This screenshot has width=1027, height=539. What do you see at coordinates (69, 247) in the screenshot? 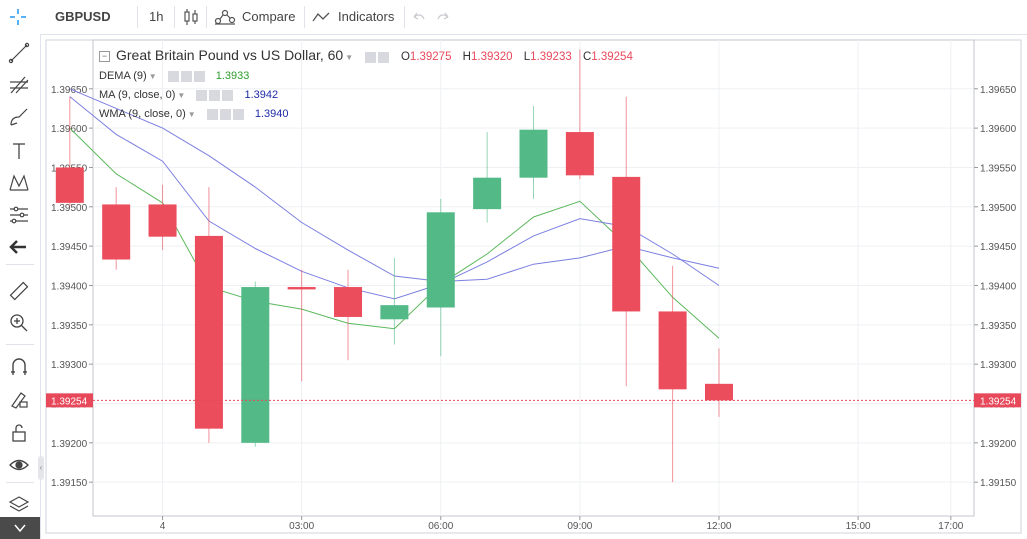
I see `y-tick-label-left: 1.39450` at bounding box center [69, 247].